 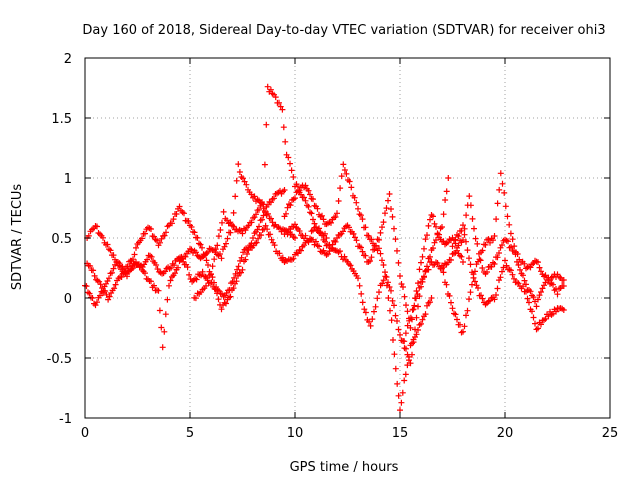 What do you see at coordinates (65, 419) in the screenshot?
I see `y-tick-label: -1` at bounding box center [65, 419].